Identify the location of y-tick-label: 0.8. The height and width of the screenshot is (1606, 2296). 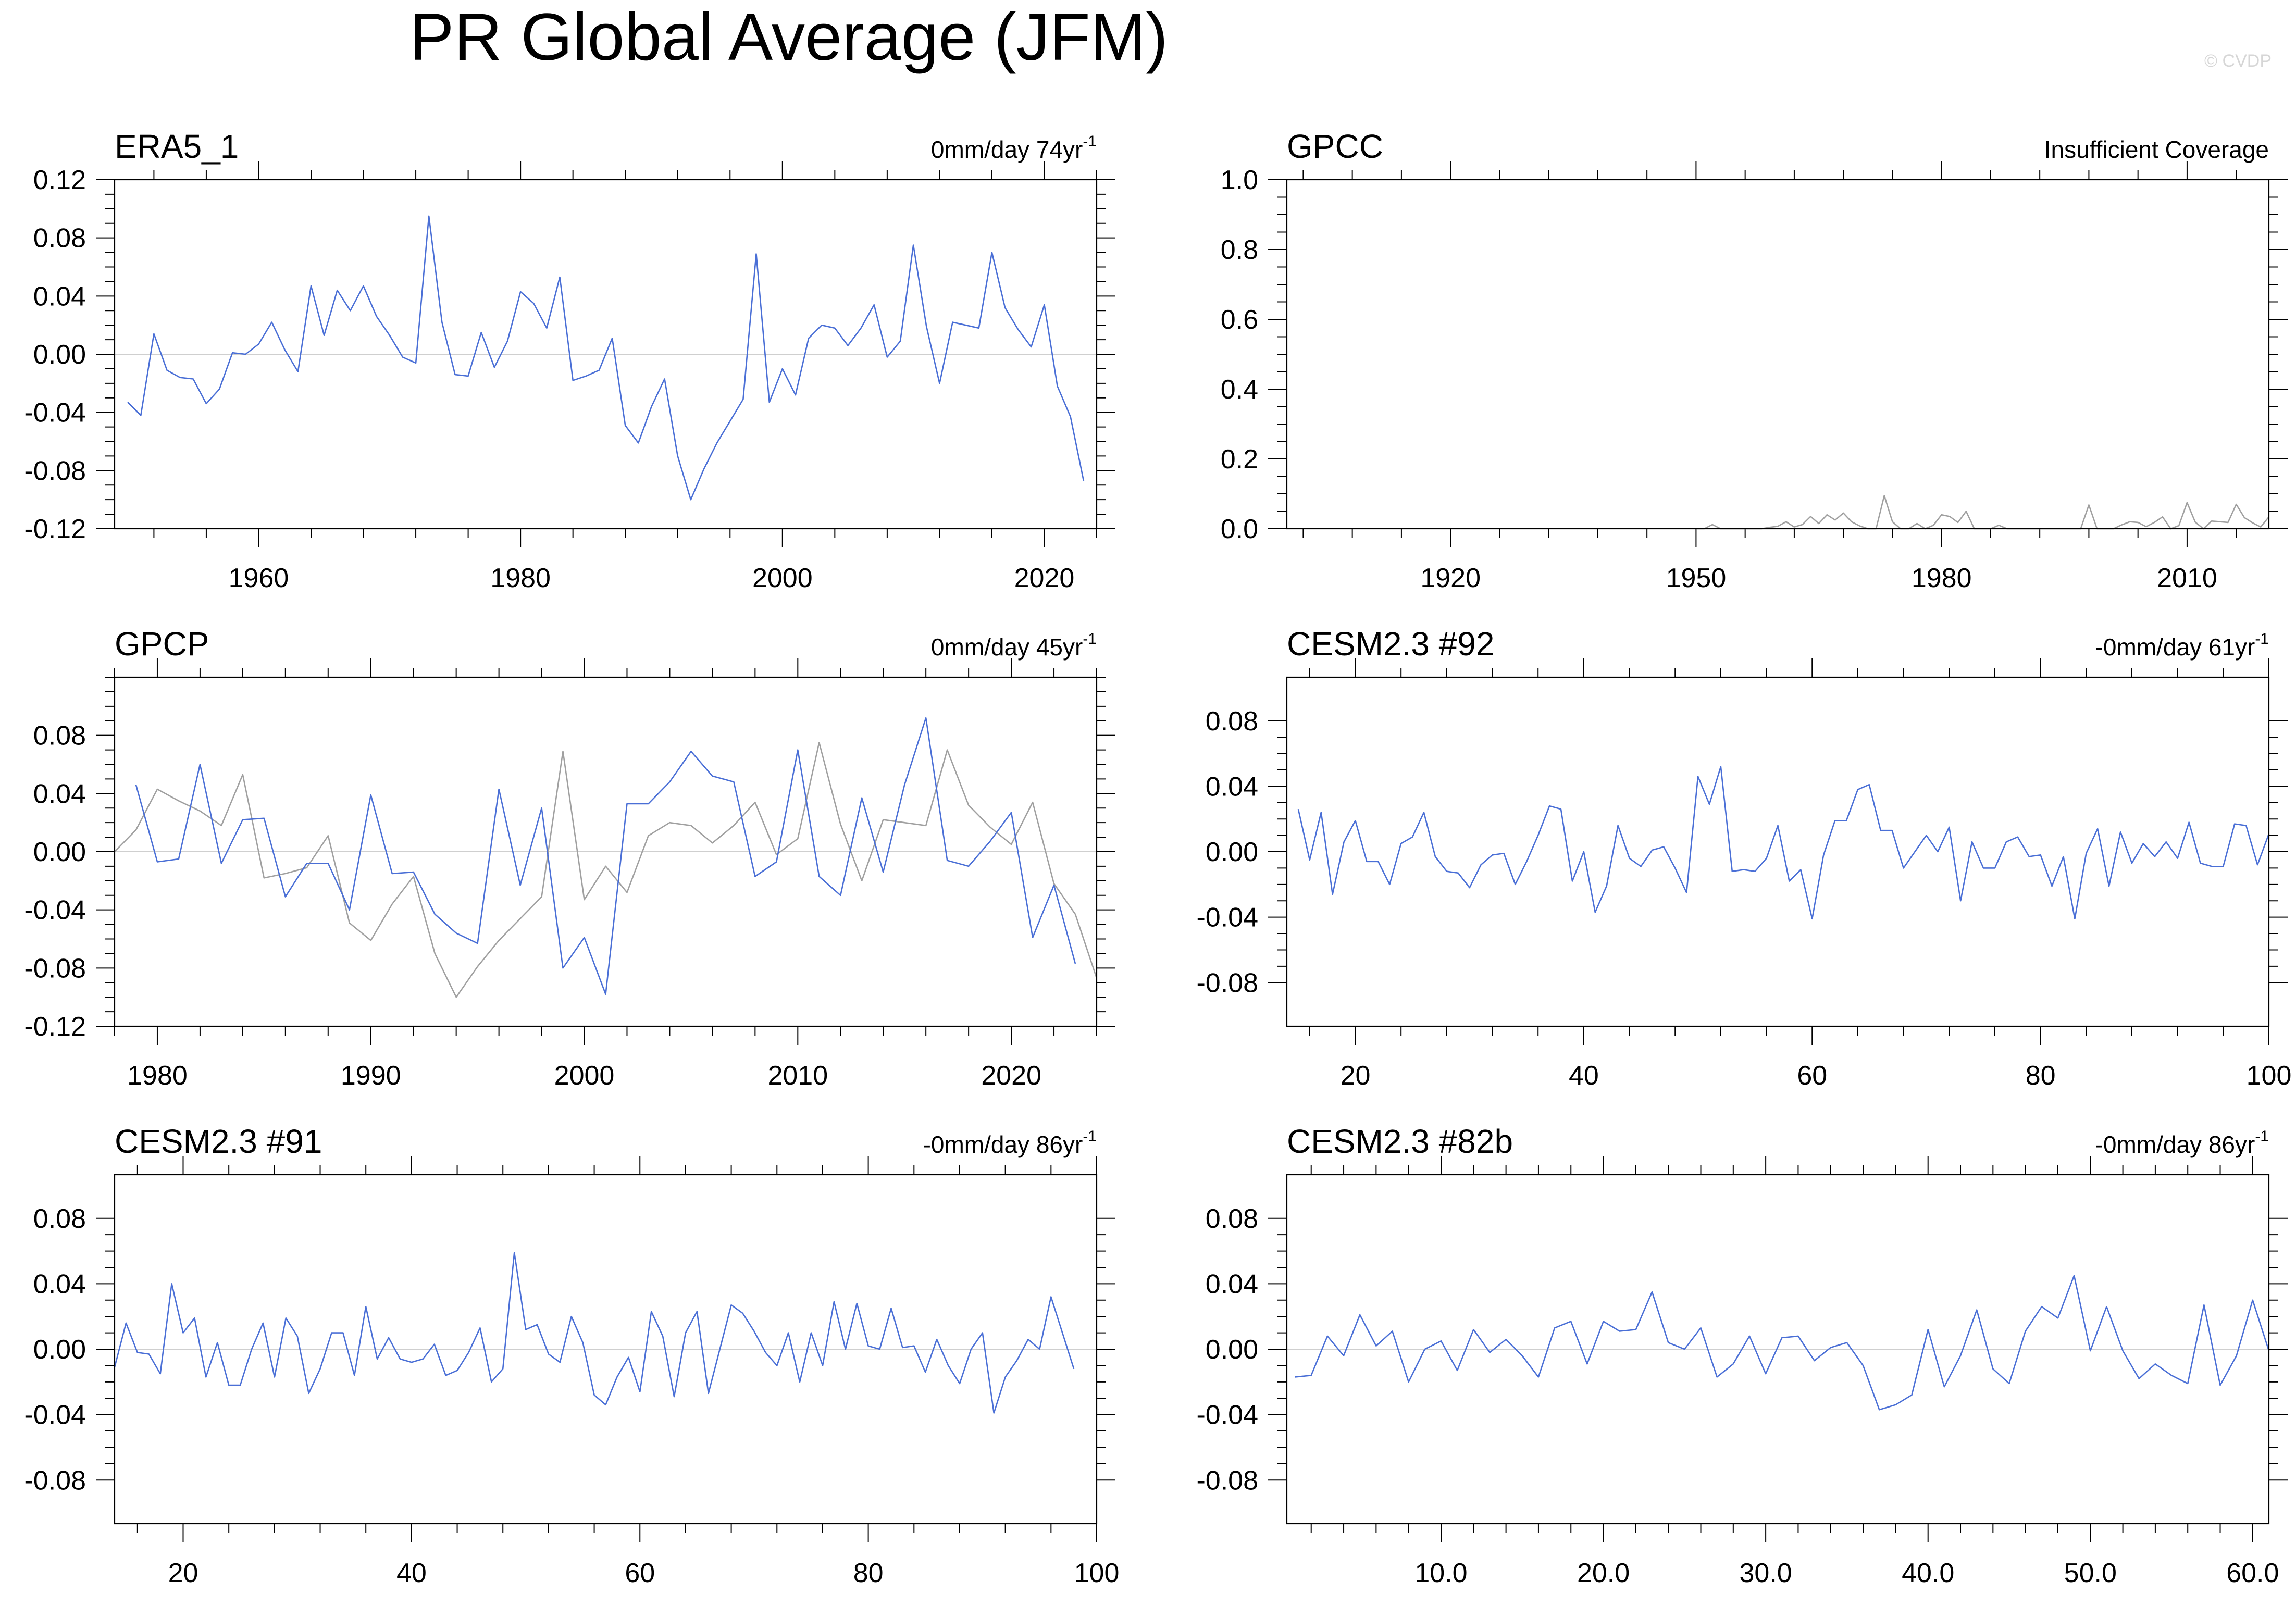
(1240, 250).